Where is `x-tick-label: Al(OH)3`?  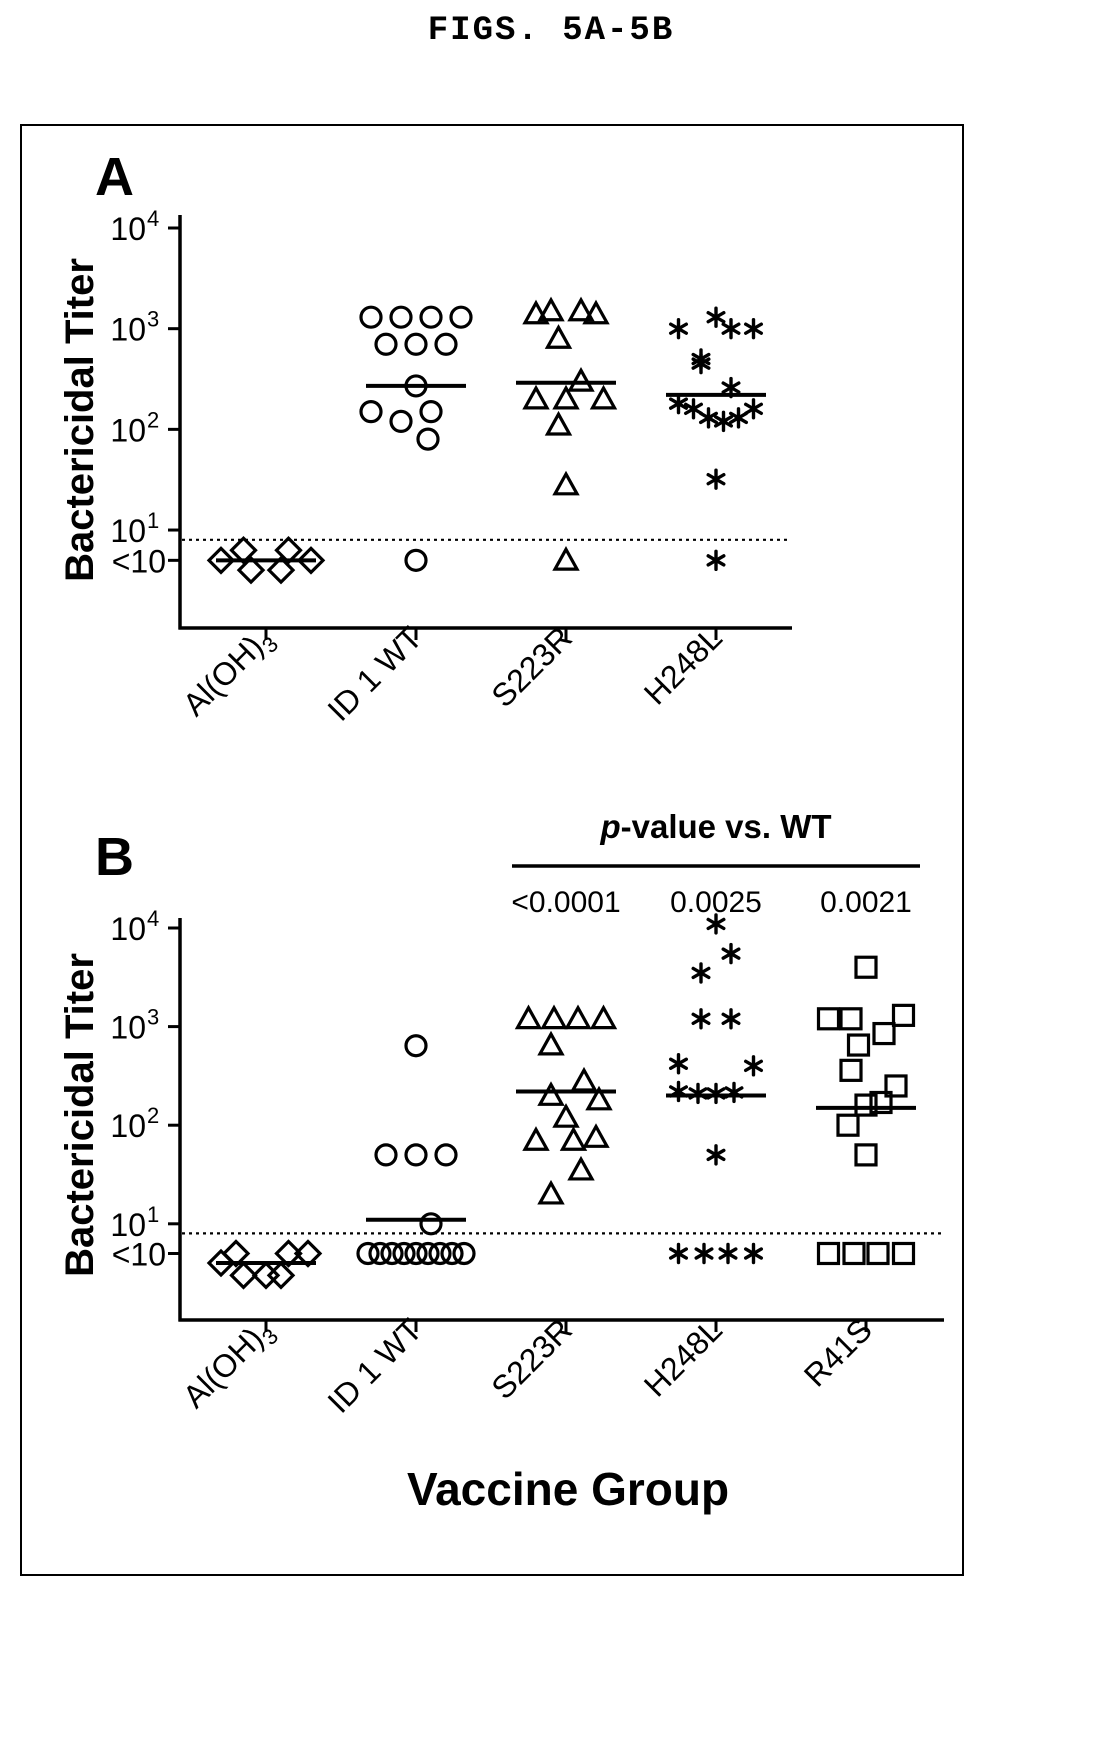 x-tick-label: Al(OH)3 is located at coordinates (229, 672).